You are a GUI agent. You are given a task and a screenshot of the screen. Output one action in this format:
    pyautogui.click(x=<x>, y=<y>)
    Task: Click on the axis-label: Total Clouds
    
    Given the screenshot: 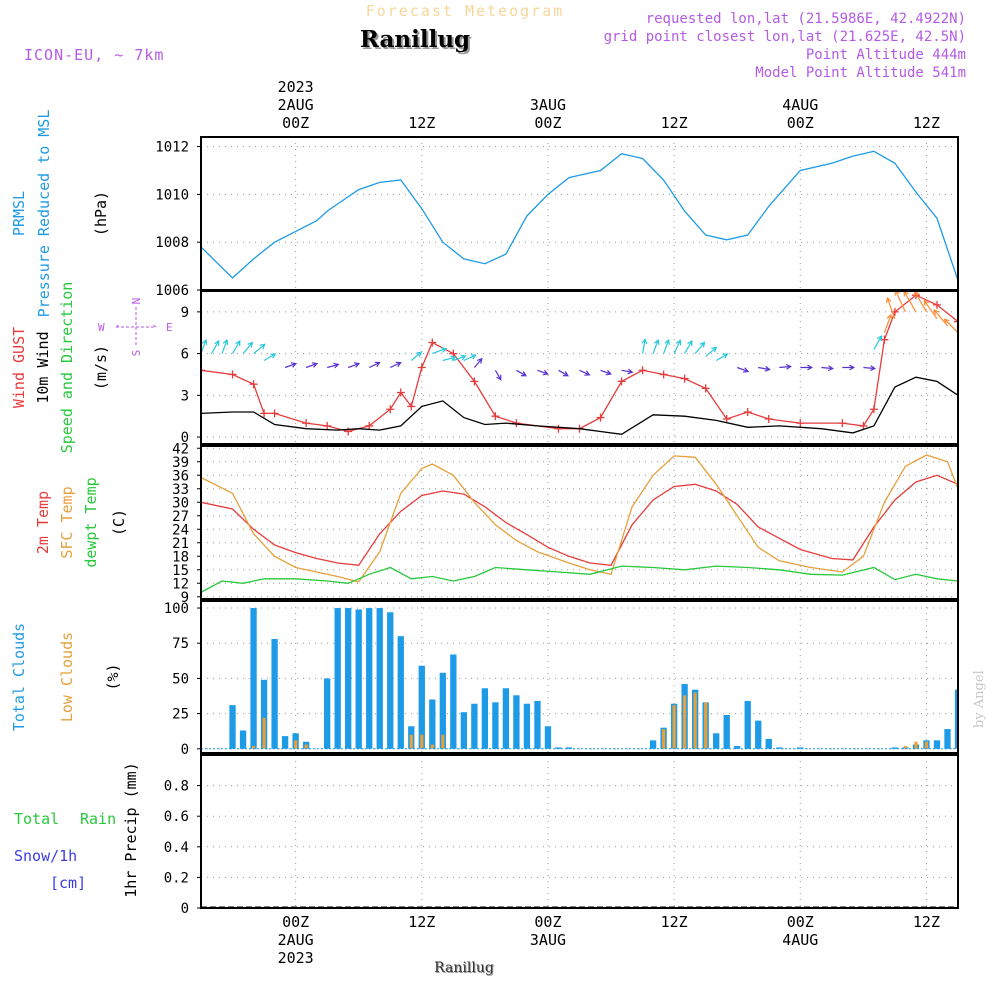 What is the action you would take?
    pyautogui.click(x=19, y=677)
    